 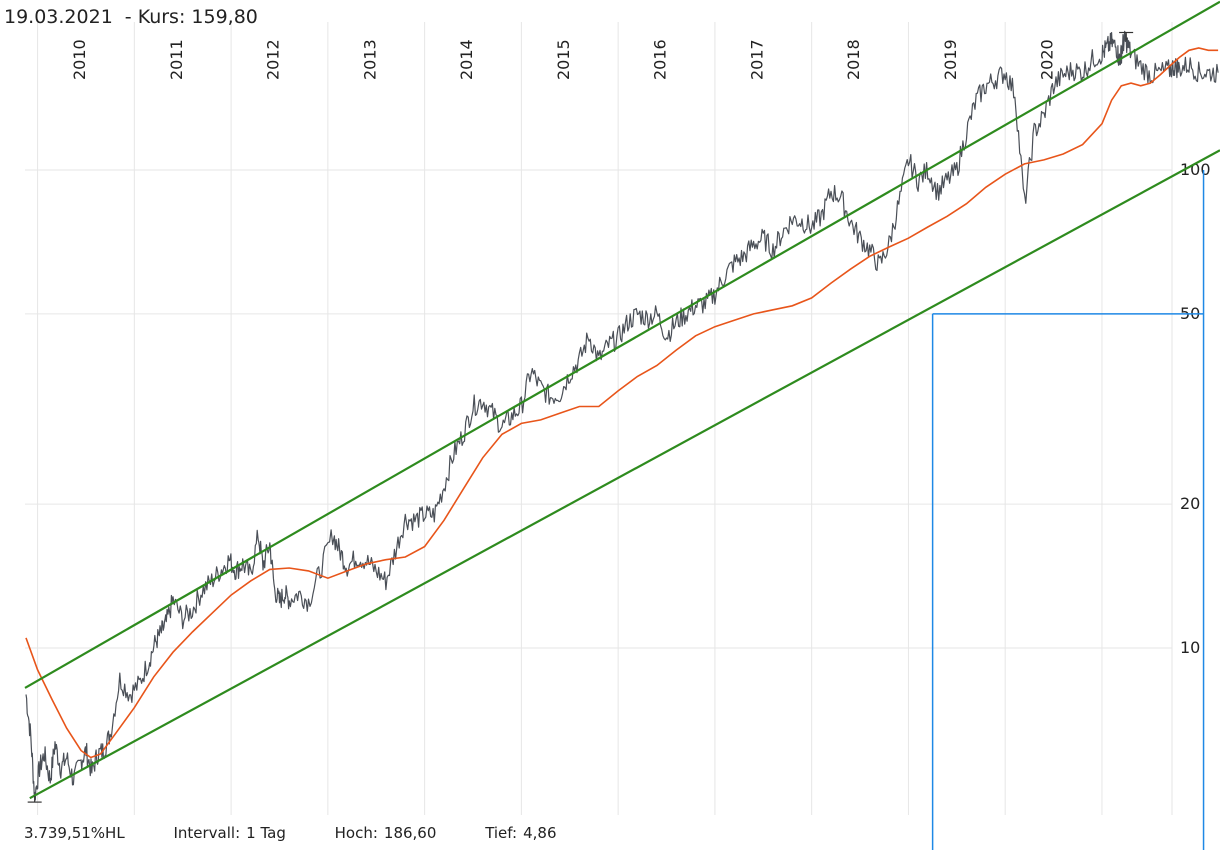 I want to click on year-label: 2018, so click(x=853, y=59).